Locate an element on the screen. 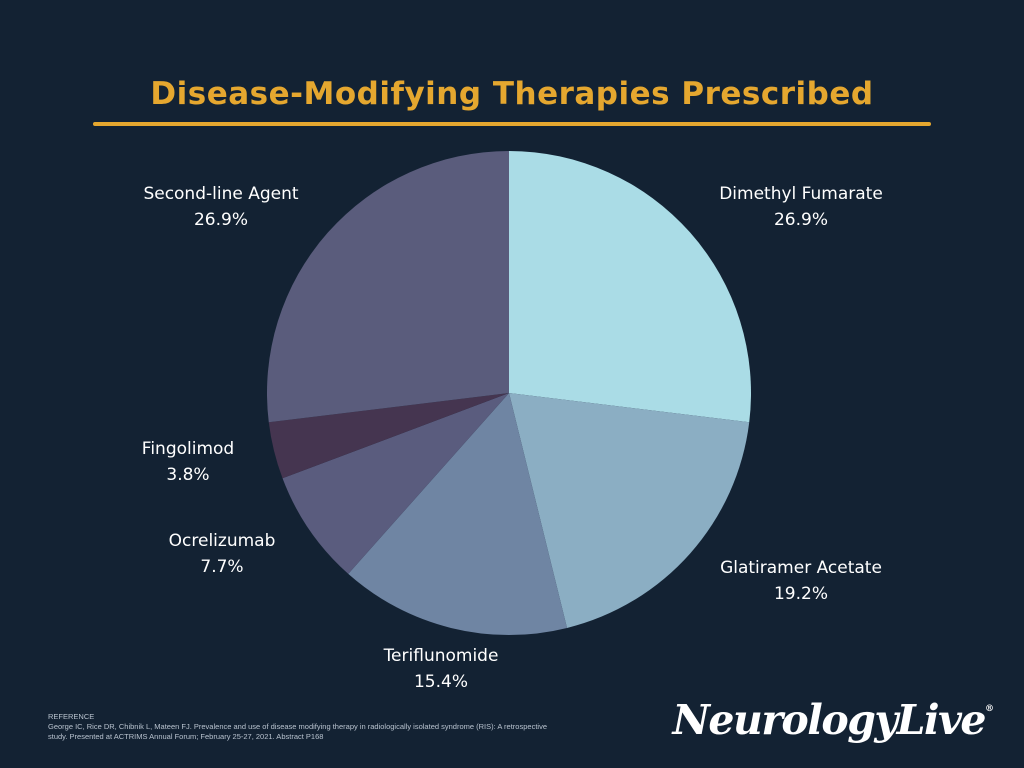 This screenshot has height=768, width=1024. slice-value-second-line-agent: 26.9% is located at coordinates (221, 220).